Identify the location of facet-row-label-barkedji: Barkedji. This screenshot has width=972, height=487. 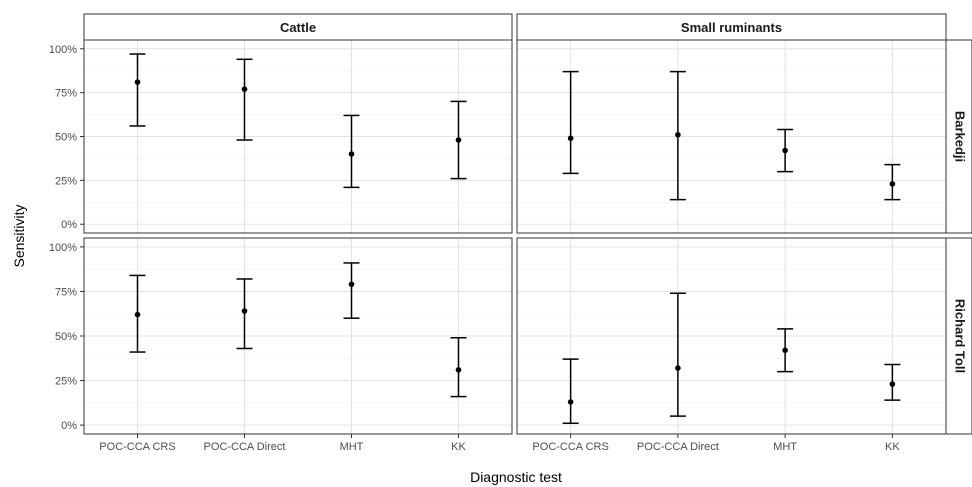
(960, 136).